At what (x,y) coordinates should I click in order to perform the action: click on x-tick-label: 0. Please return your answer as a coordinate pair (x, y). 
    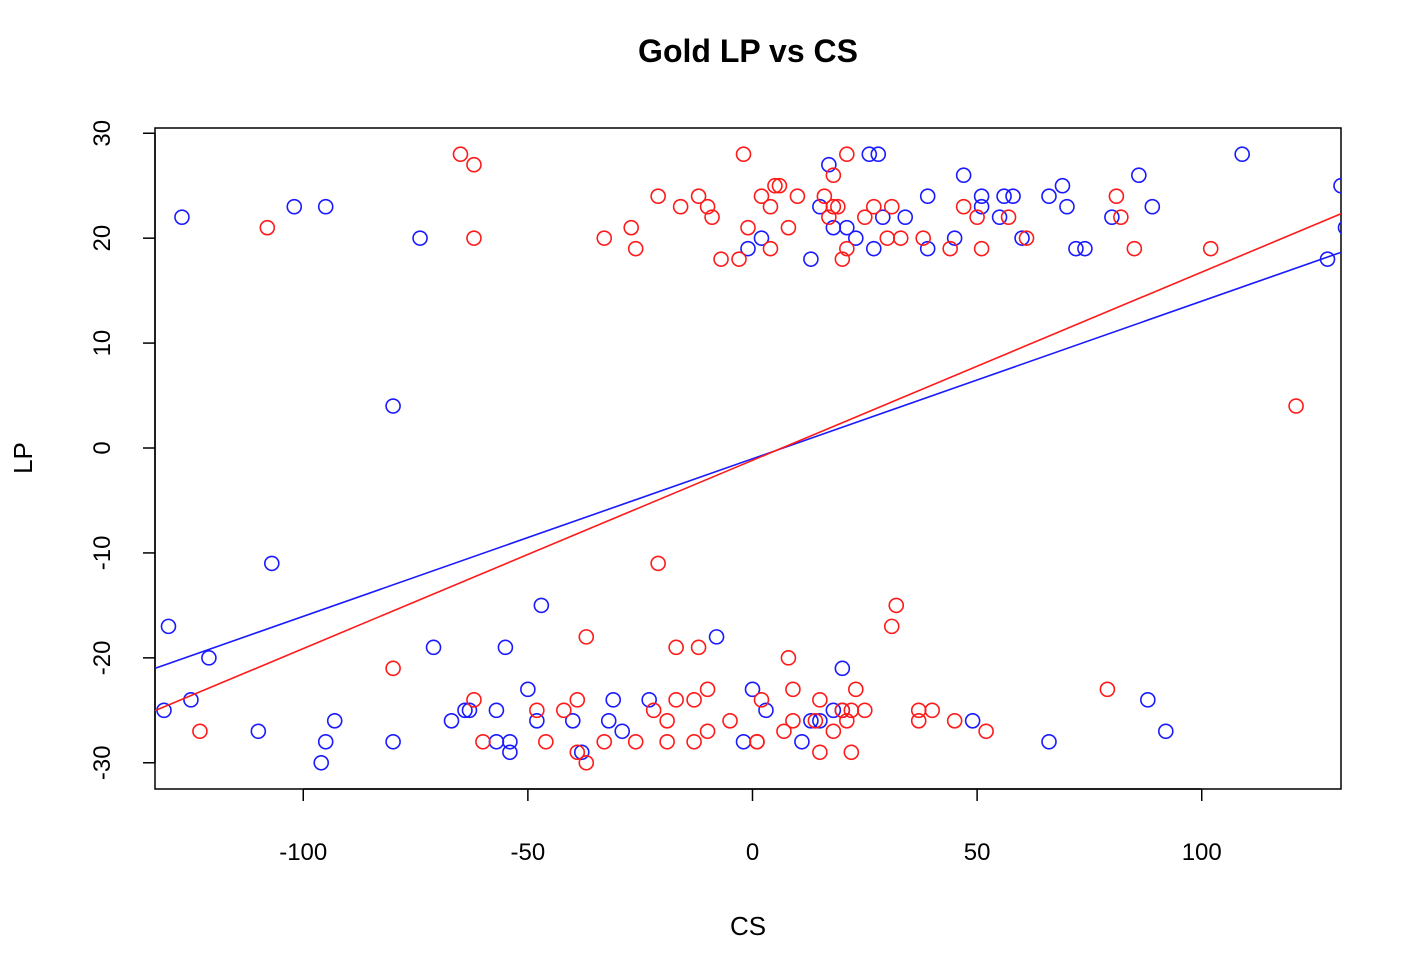
    Looking at the image, I should click on (752, 852).